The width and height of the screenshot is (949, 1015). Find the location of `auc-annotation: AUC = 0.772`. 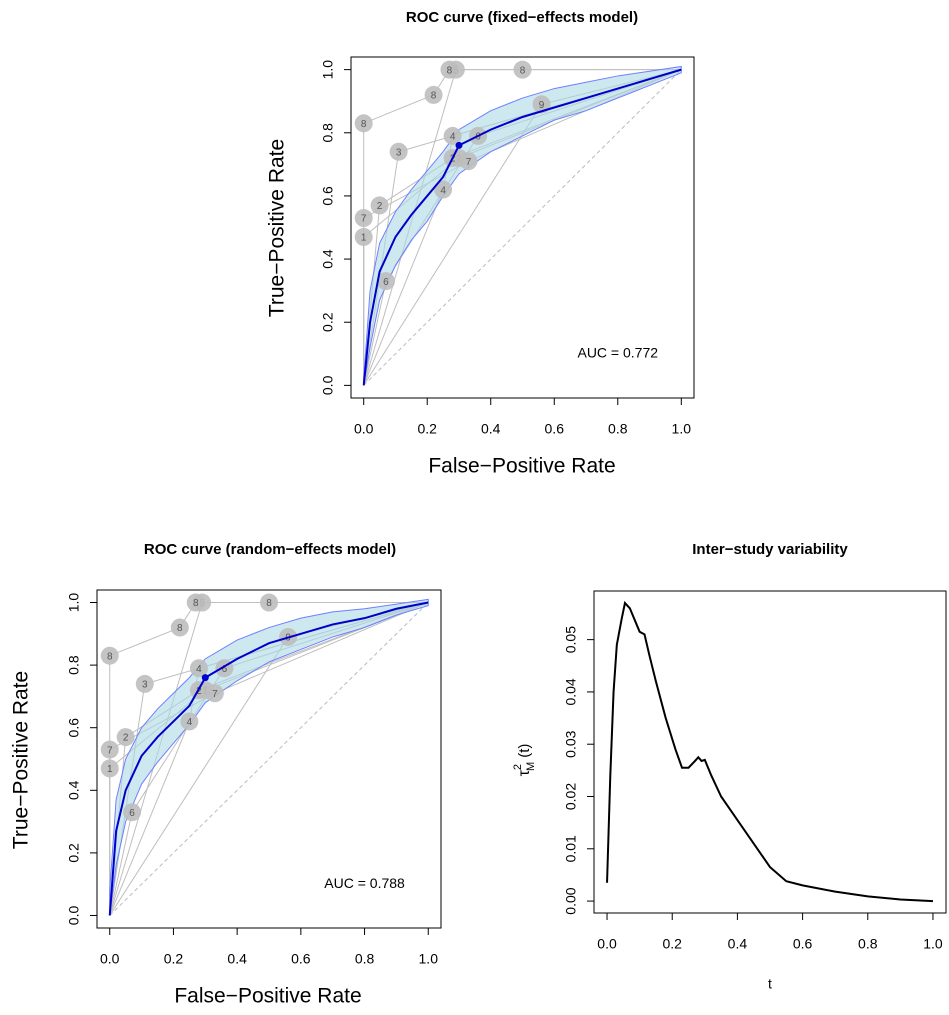

auc-annotation: AUC = 0.772 is located at coordinates (617, 352).